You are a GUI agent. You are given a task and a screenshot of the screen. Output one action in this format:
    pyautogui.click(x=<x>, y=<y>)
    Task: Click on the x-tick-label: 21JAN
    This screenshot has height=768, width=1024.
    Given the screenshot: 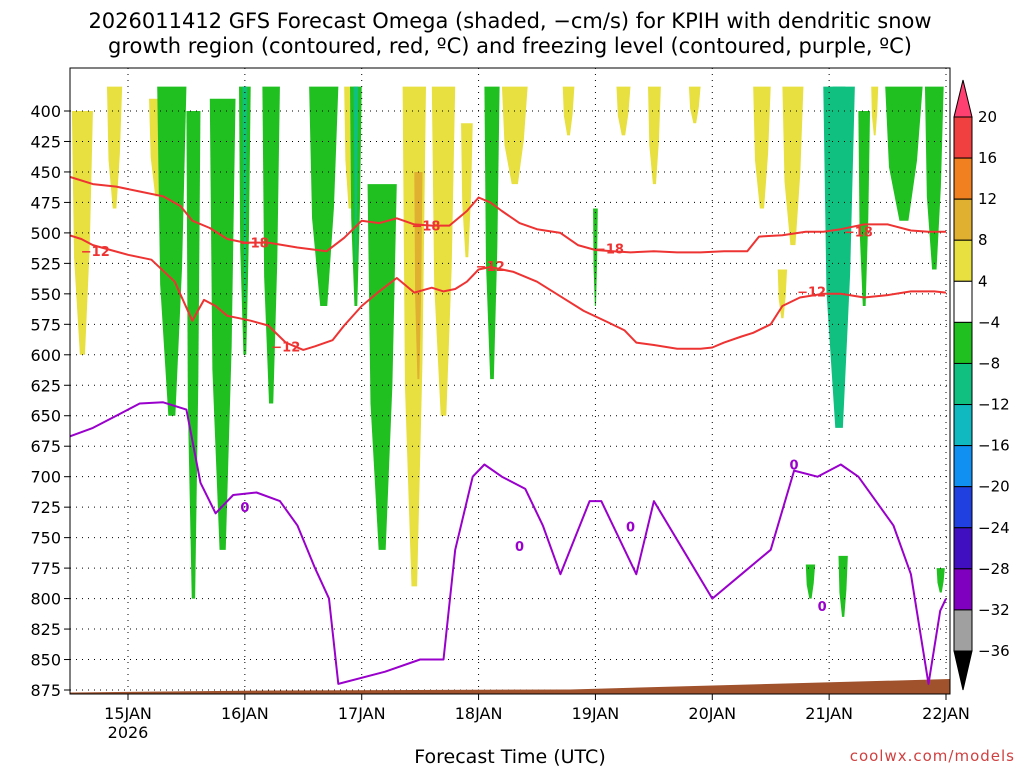 What is the action you would take?
    pyautogui.click(x=829, y=713)
    